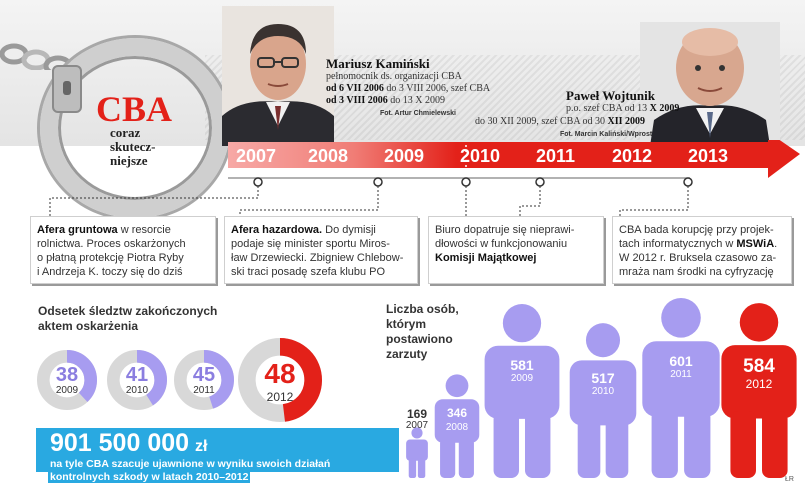  What do you see at coordinates (457, 412) in the screenshot?
I see `person-value-2008: 346` at bounding box center [457, 412].